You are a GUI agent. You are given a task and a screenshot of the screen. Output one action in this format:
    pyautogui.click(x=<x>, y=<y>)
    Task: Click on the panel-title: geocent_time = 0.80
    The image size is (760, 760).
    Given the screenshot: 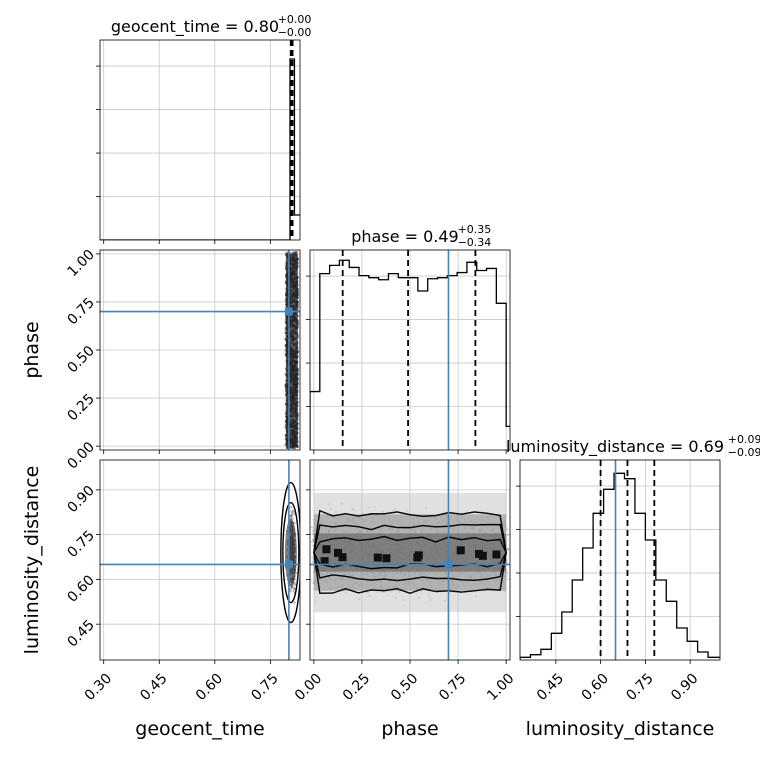 What is the action you would take?
    pyautogui.click(x=195, y=27)
    